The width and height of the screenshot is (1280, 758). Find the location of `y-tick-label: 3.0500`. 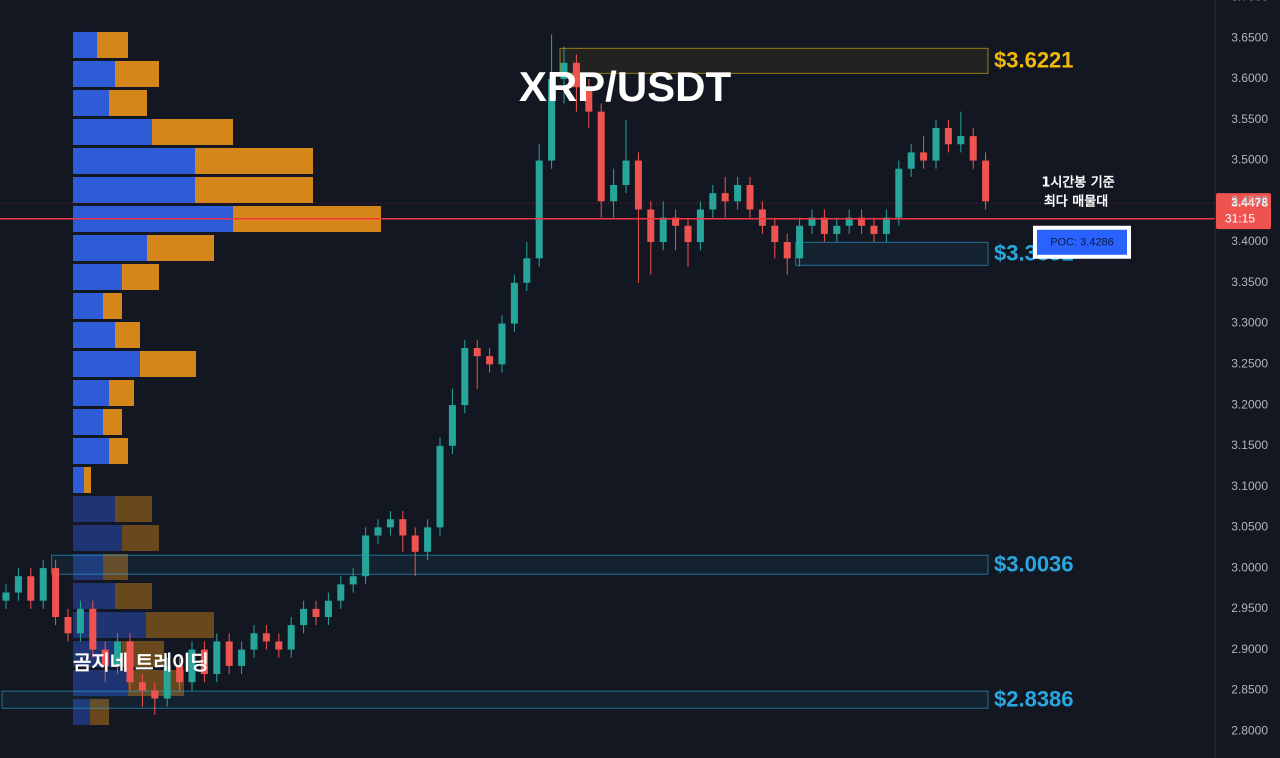

y-tick-label: 3.0500 is located at coordinates (1249, 527).